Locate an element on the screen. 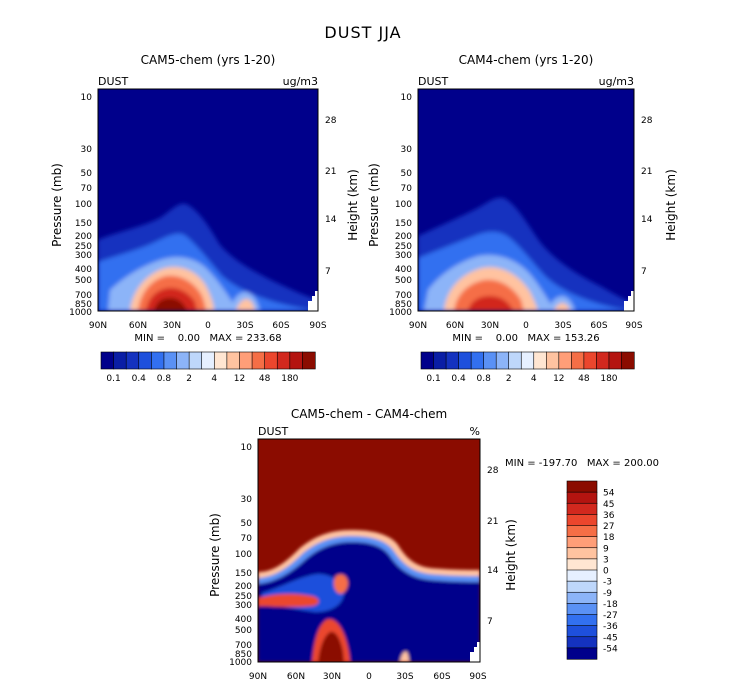 This screenshot has height=685, width=733. panel-diff-corner-left: DUST is located at coordinates (273, 431).